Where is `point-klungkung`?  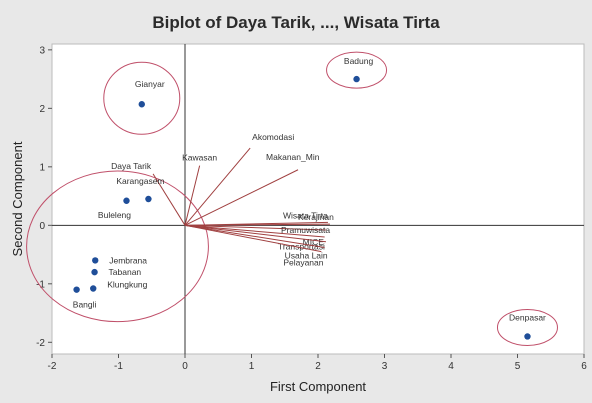
point-klungkung is located at coordinates (93, 288).